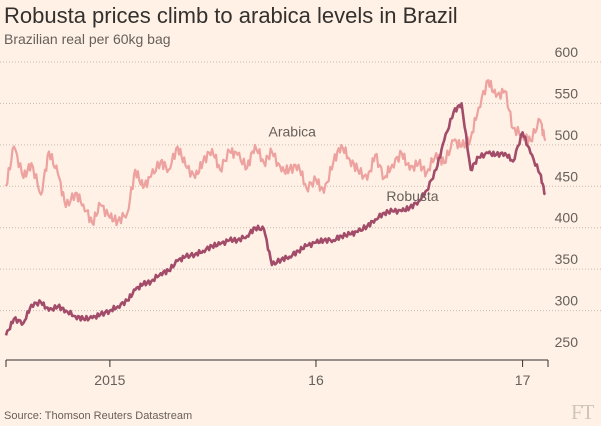 The image size is (601, 426). I want to click on source-note: Source: Thomson Reuters Datastream, so click(98, 416).